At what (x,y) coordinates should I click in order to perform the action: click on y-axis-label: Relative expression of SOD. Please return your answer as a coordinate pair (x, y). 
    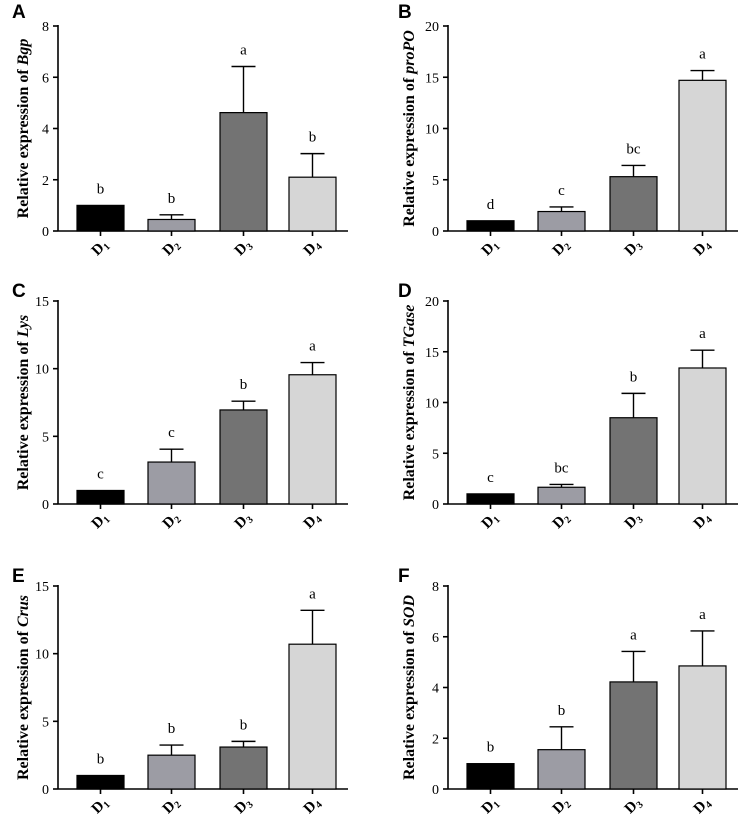
    Looking at the image, I should click on (409, 687).